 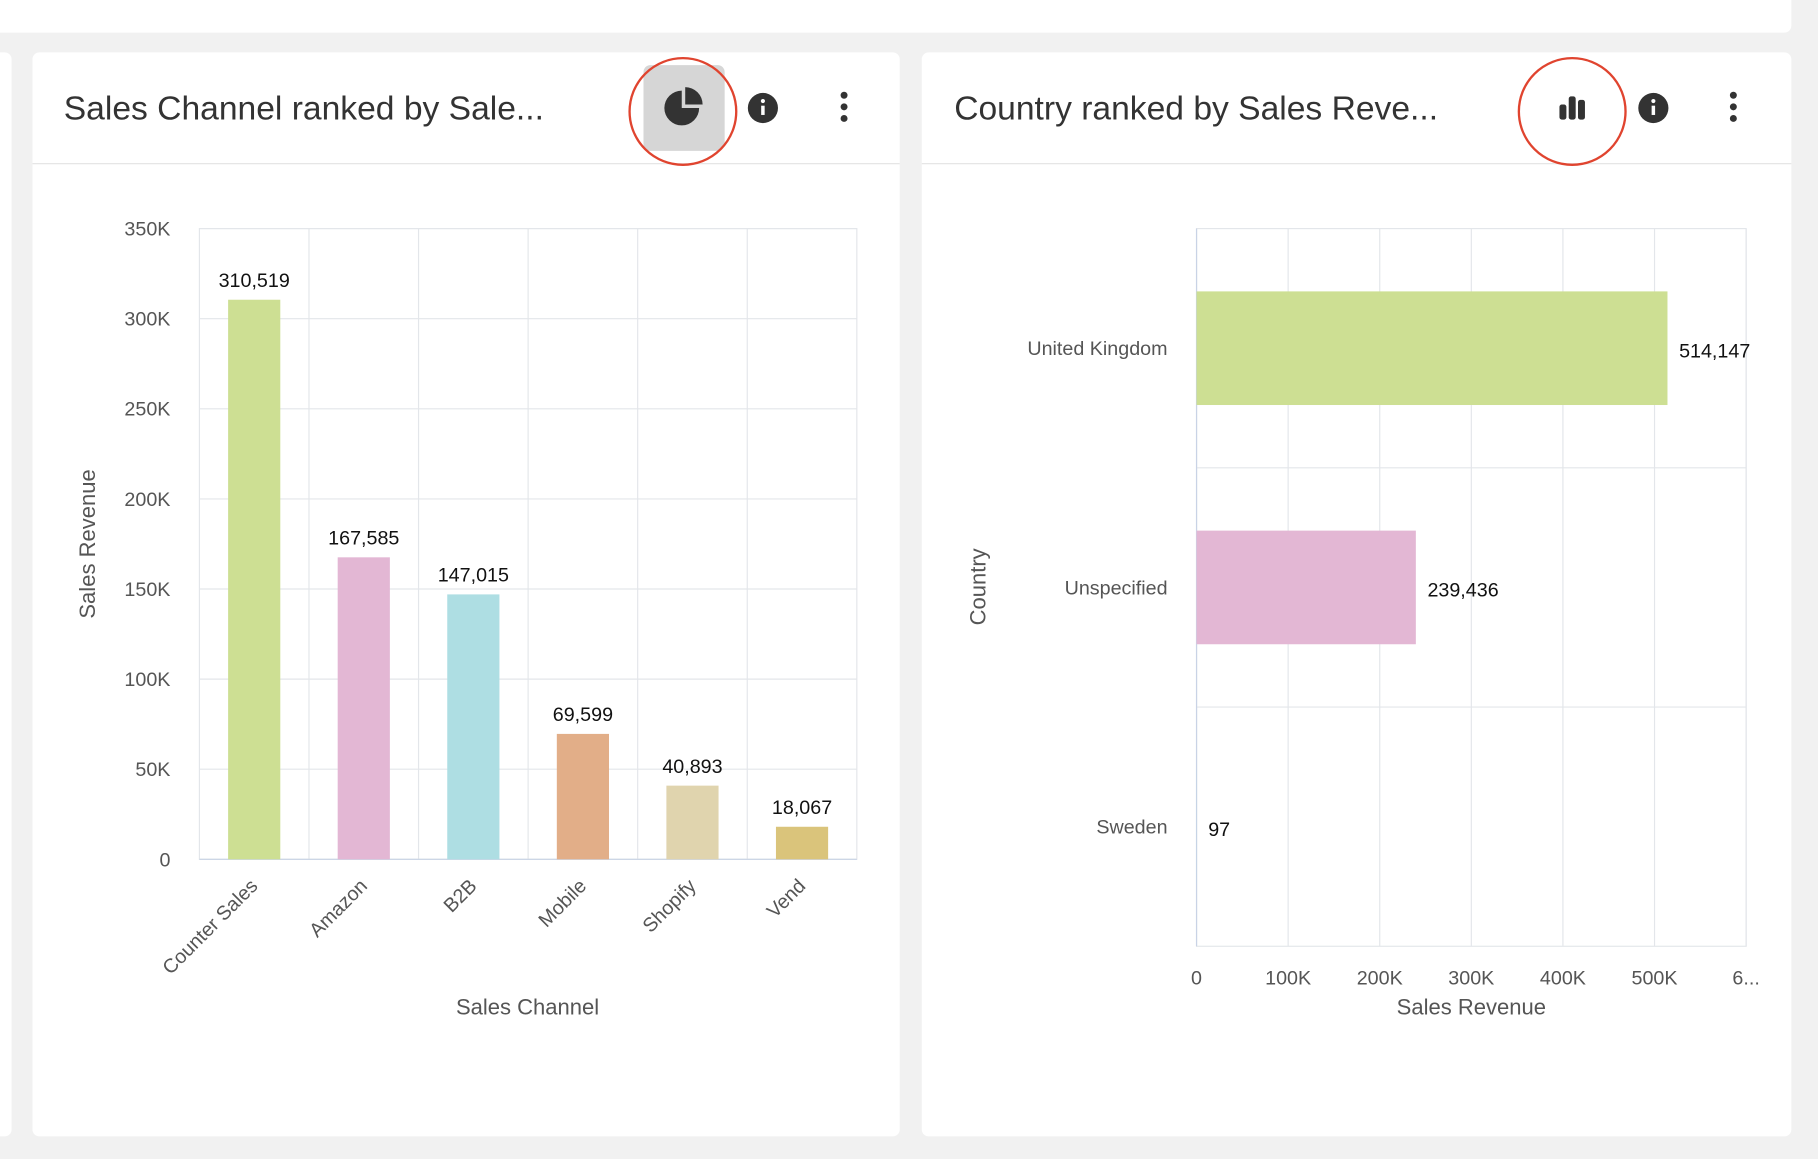 I want to click on y-axis-title: Country, so click(x=978, y=586).